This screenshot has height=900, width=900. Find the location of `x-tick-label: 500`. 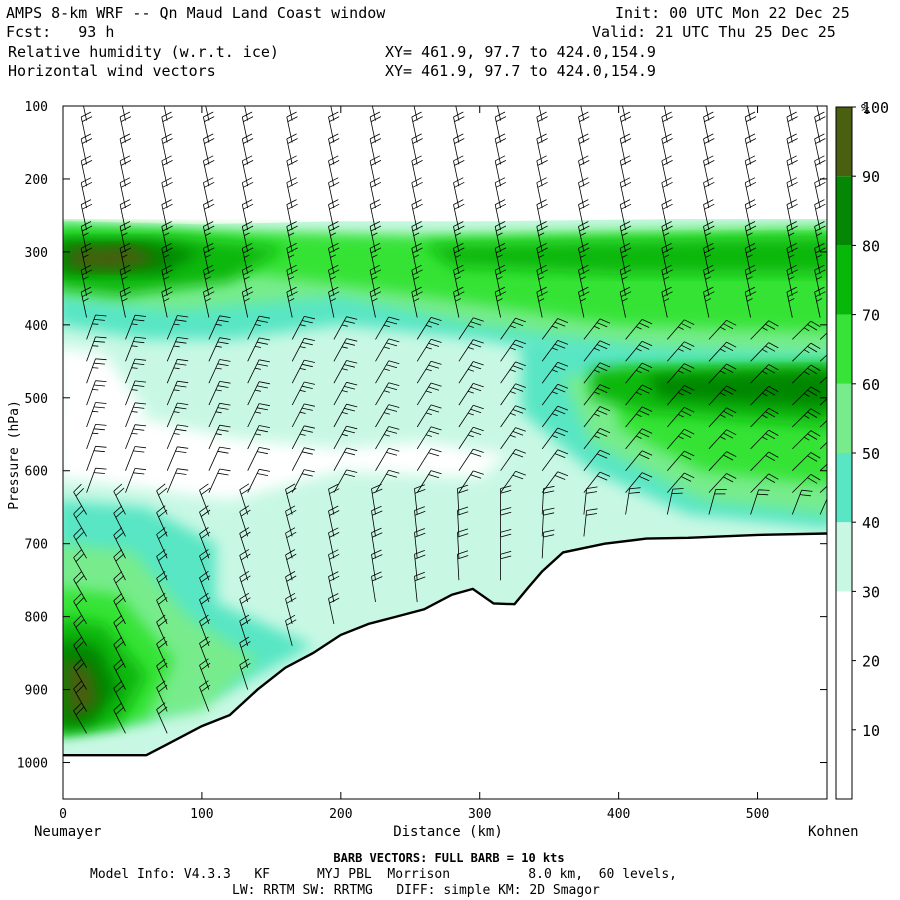

x-tick-label: 500 is located at coordinates (757, 814).